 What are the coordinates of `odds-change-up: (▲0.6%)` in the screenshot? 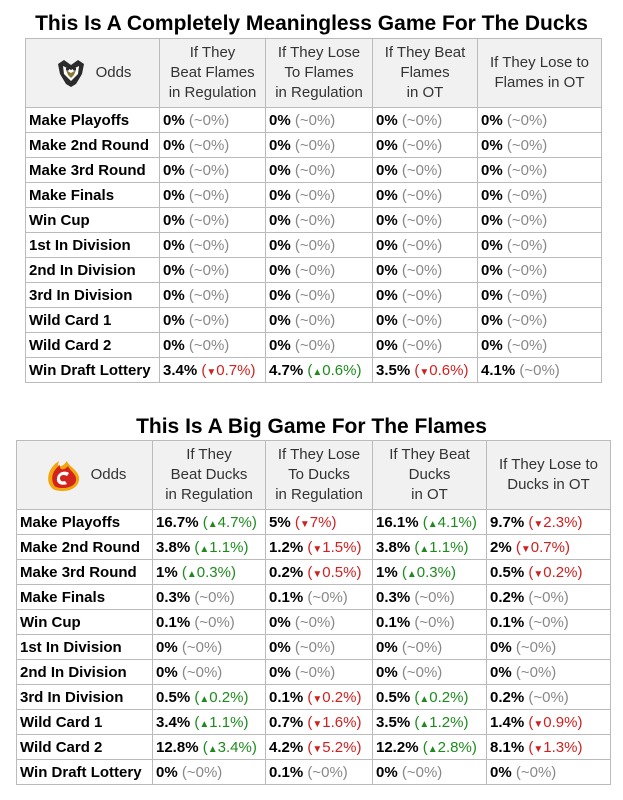 It's located at (334, 370).